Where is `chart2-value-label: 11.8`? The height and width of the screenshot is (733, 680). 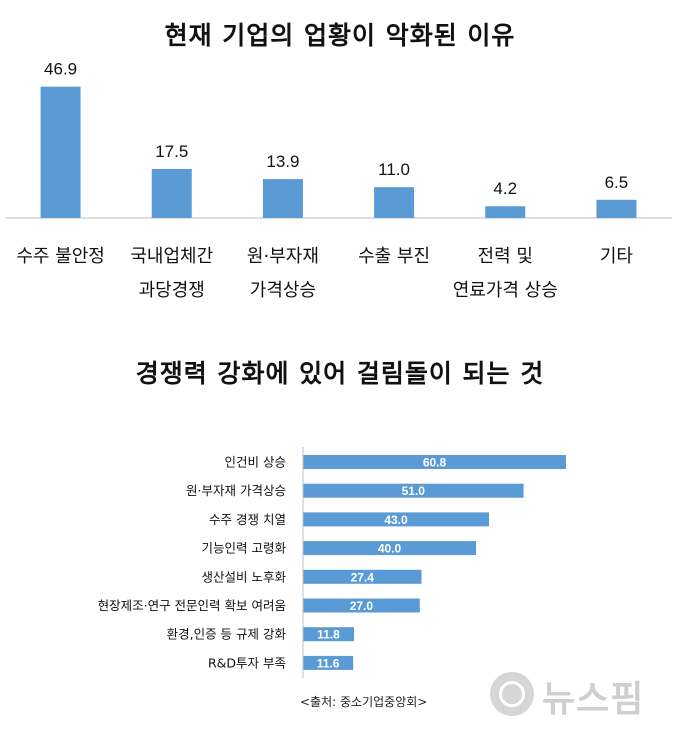 chart2-value-label: 11.8 is located at coordinates (328, 635).